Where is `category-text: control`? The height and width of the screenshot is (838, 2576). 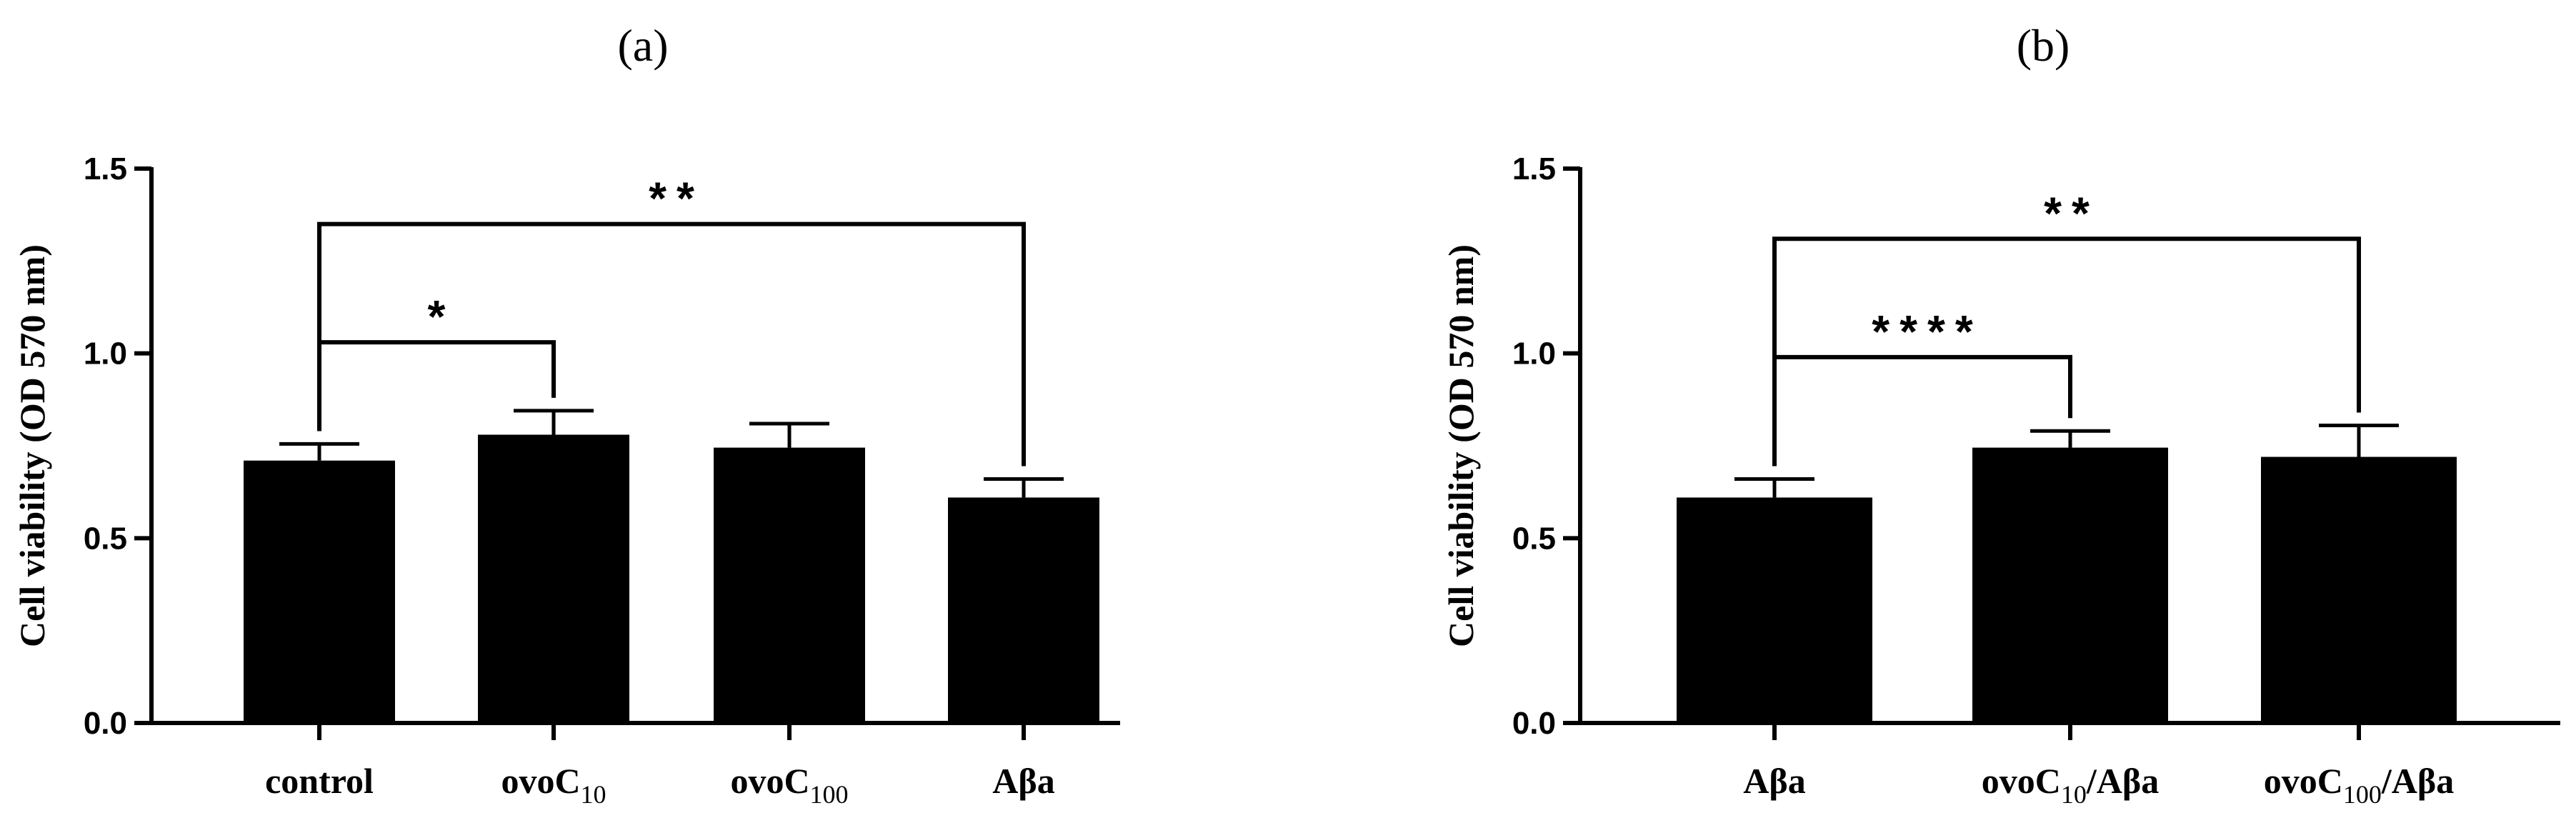
category-text: control is located at coordinates (319, 781).